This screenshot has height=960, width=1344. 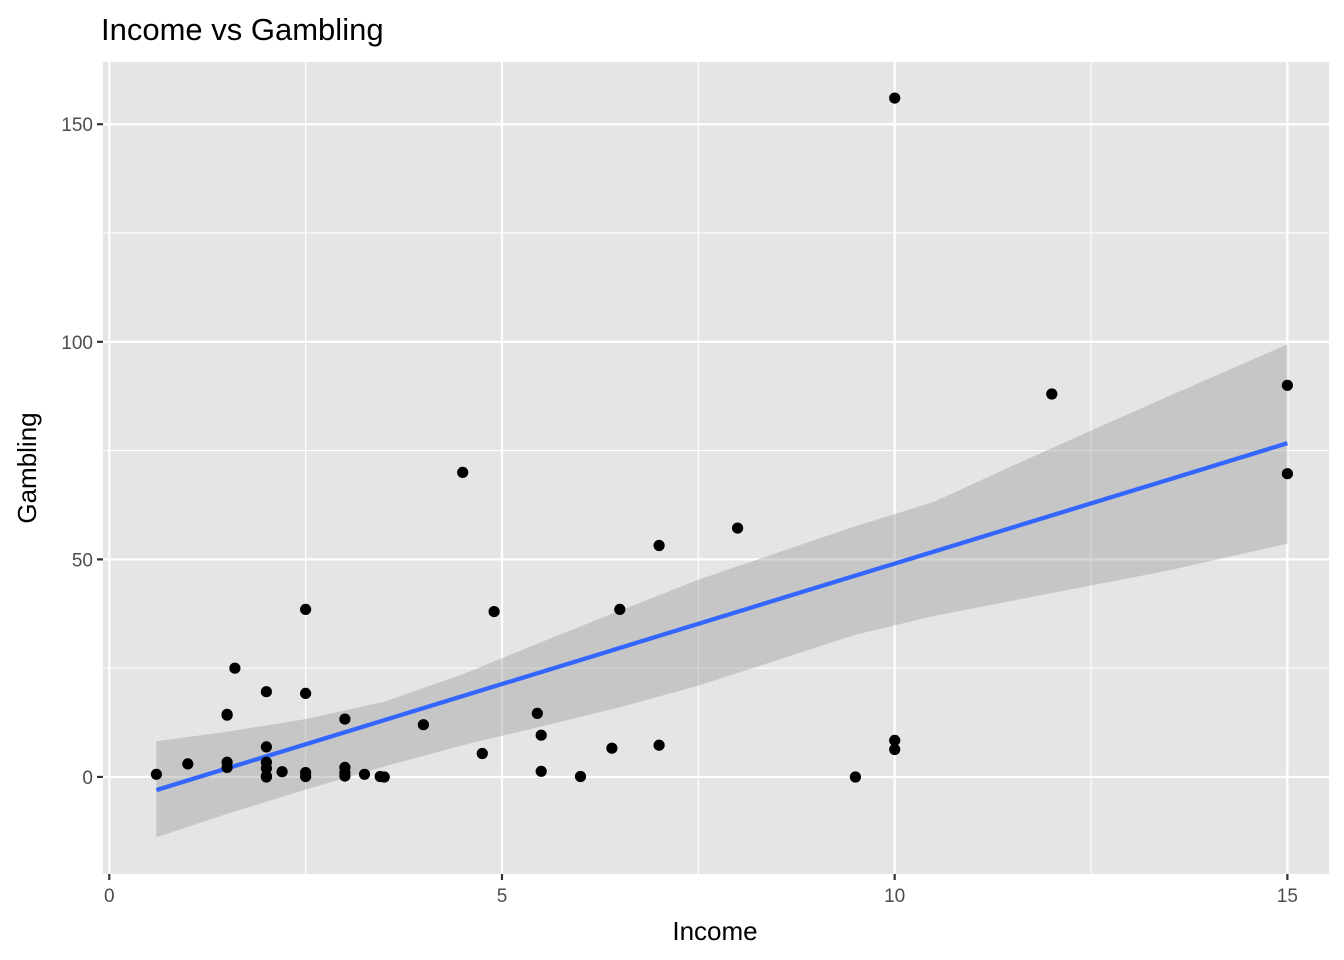 What do you see at coordinates (714, 931) in the screenshot?
I see `x-axis-label: Income` at bounding box center [714, 931].